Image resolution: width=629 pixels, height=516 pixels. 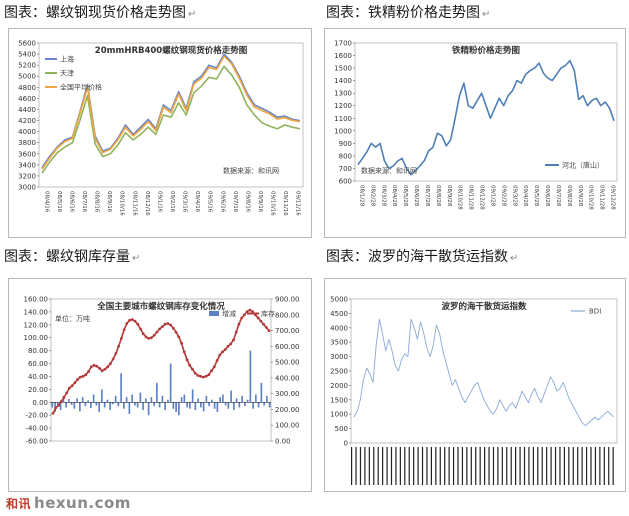 I want to click on y-tick-label: 700, so click(x=345, y=169).